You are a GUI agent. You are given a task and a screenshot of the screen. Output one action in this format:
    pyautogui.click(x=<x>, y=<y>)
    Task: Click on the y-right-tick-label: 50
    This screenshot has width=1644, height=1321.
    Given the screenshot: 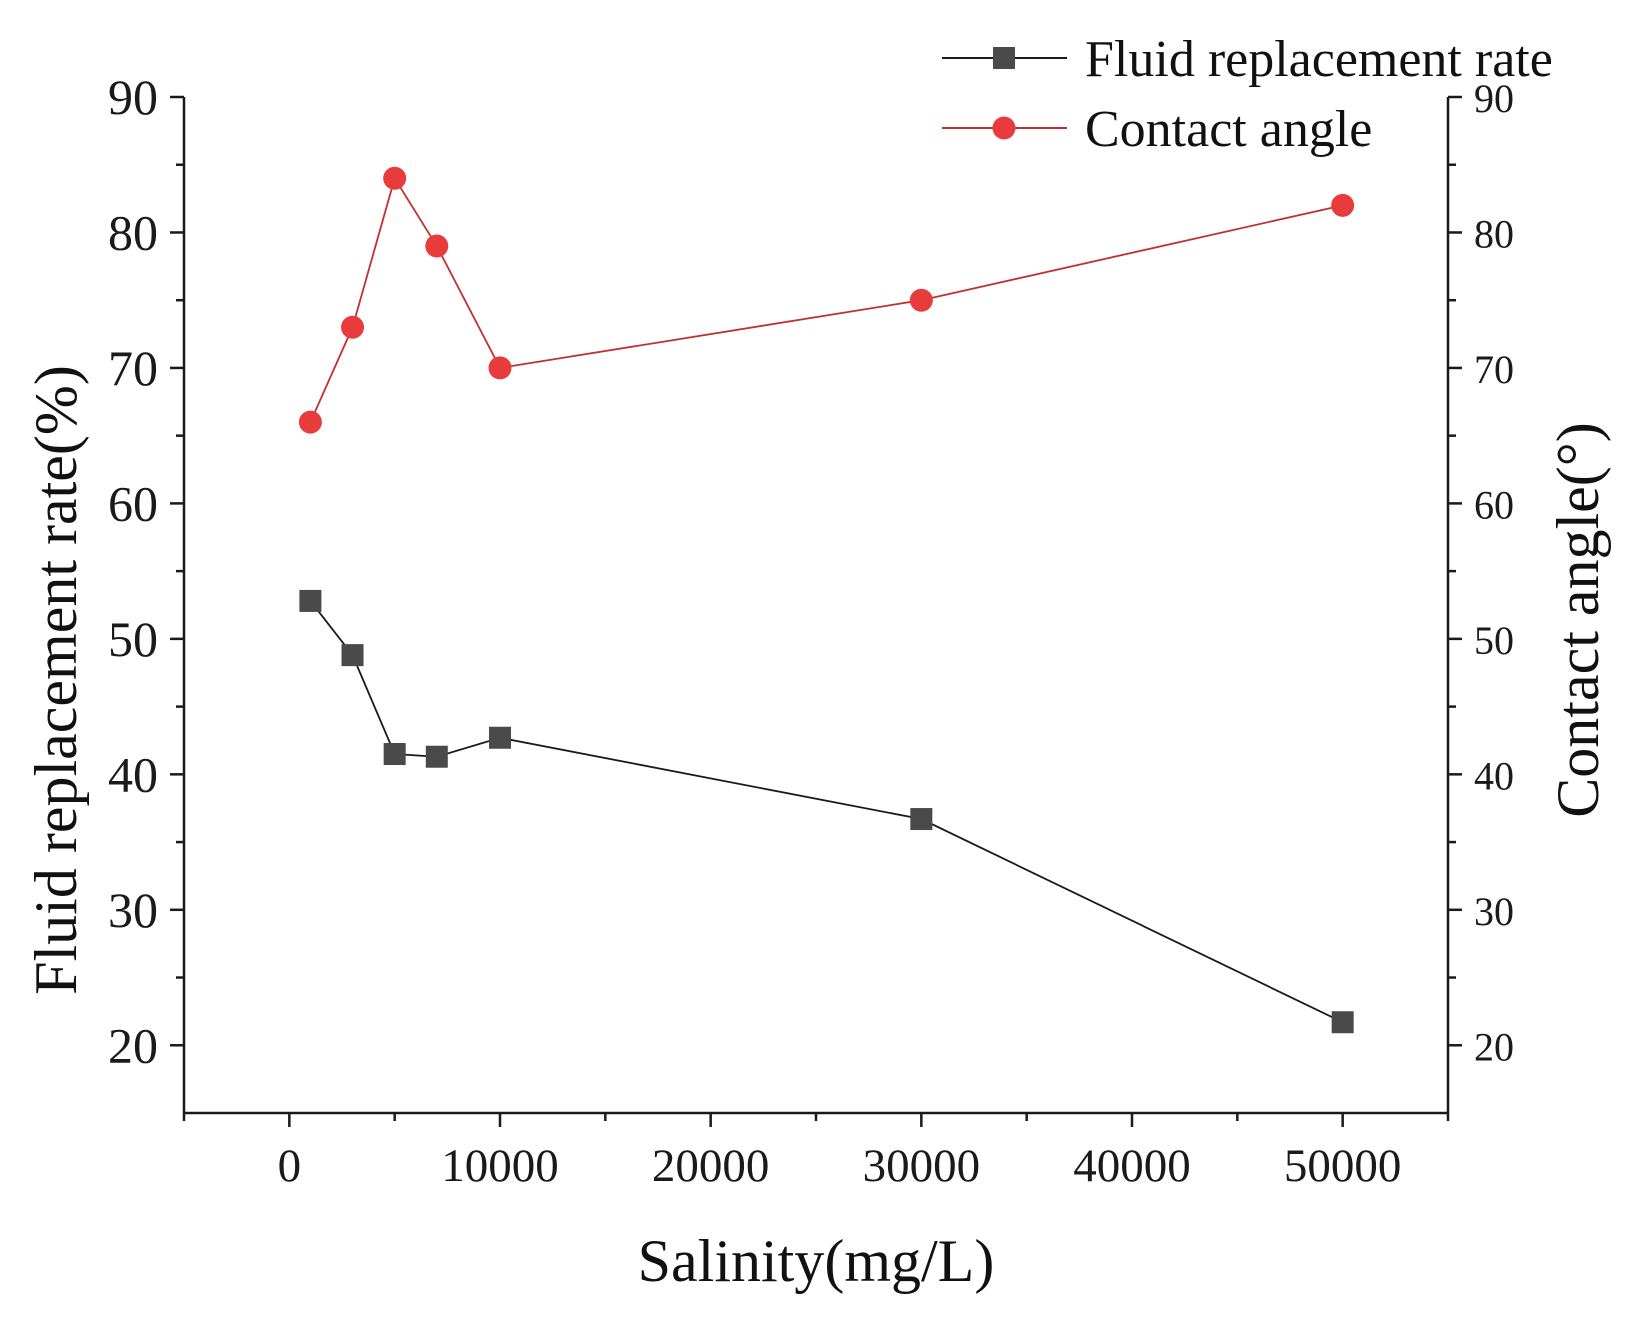 What is the action you would take?
    pyautogui.click(x=1494, y=640)
    